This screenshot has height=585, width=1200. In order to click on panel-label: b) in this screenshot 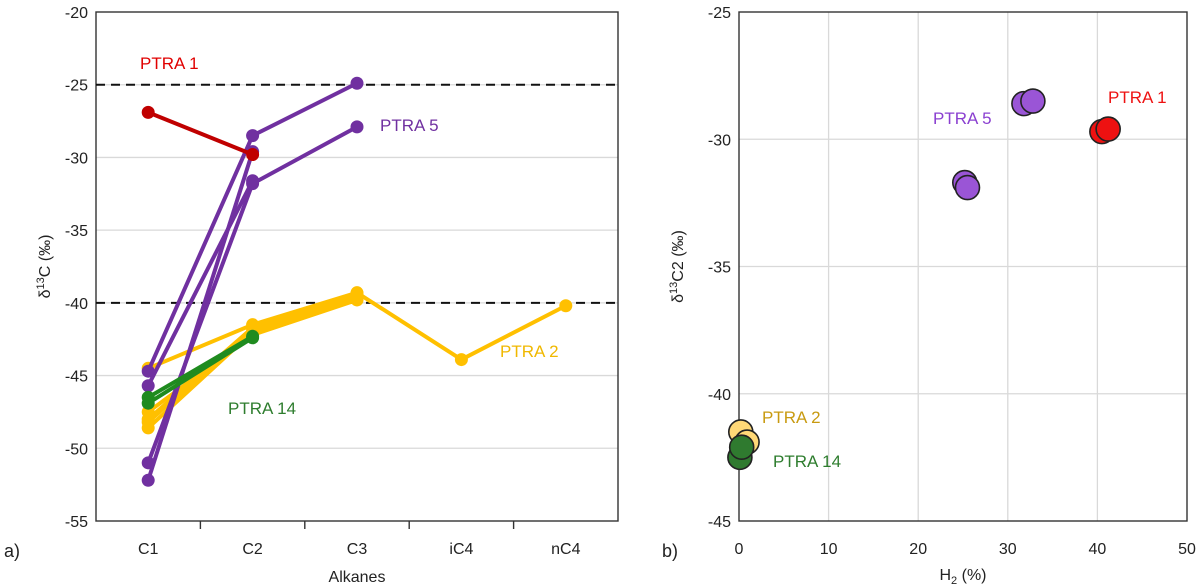, I will do `click(670, 551)`.